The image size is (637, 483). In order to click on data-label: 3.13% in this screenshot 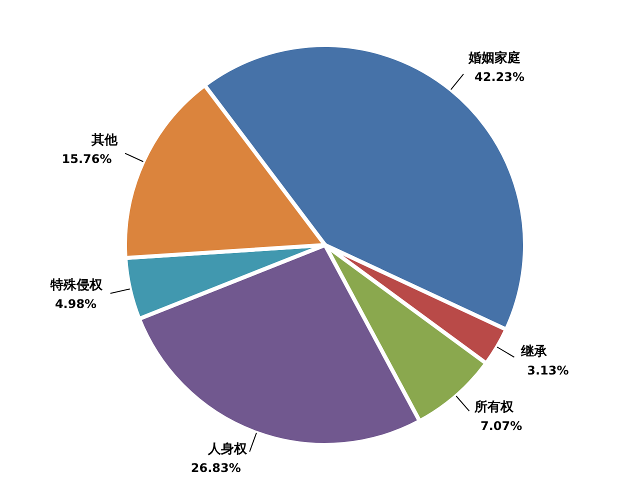, I will do `click(548, 370)`.